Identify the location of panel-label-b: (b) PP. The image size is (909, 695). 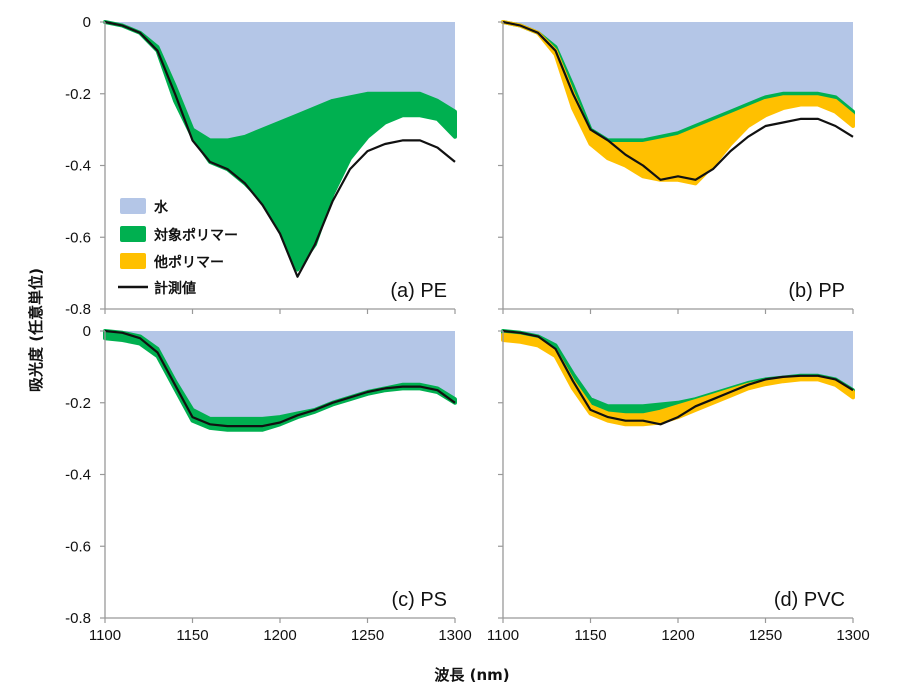
(816, 291).